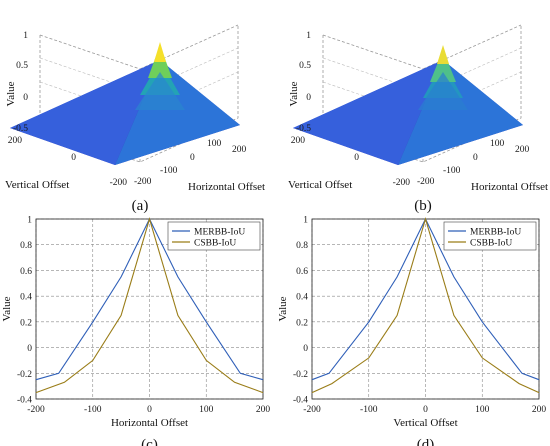 Image resolution: width=550 pixels, height=446 pixels. What do you see at coordinates (423, 206) in the screenshot?
I see `panel-label: (b)` at bounding box center [423, 206].